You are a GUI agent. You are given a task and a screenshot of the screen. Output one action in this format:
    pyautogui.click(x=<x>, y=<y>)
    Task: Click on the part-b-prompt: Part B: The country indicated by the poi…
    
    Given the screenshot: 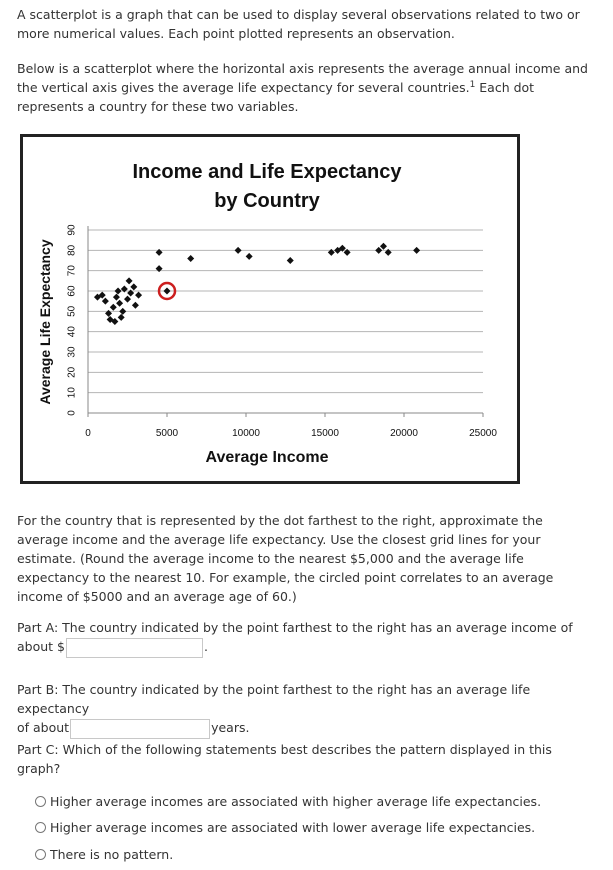 What is the action you would take?
    pyautogui.click(x=304, y=709)
    